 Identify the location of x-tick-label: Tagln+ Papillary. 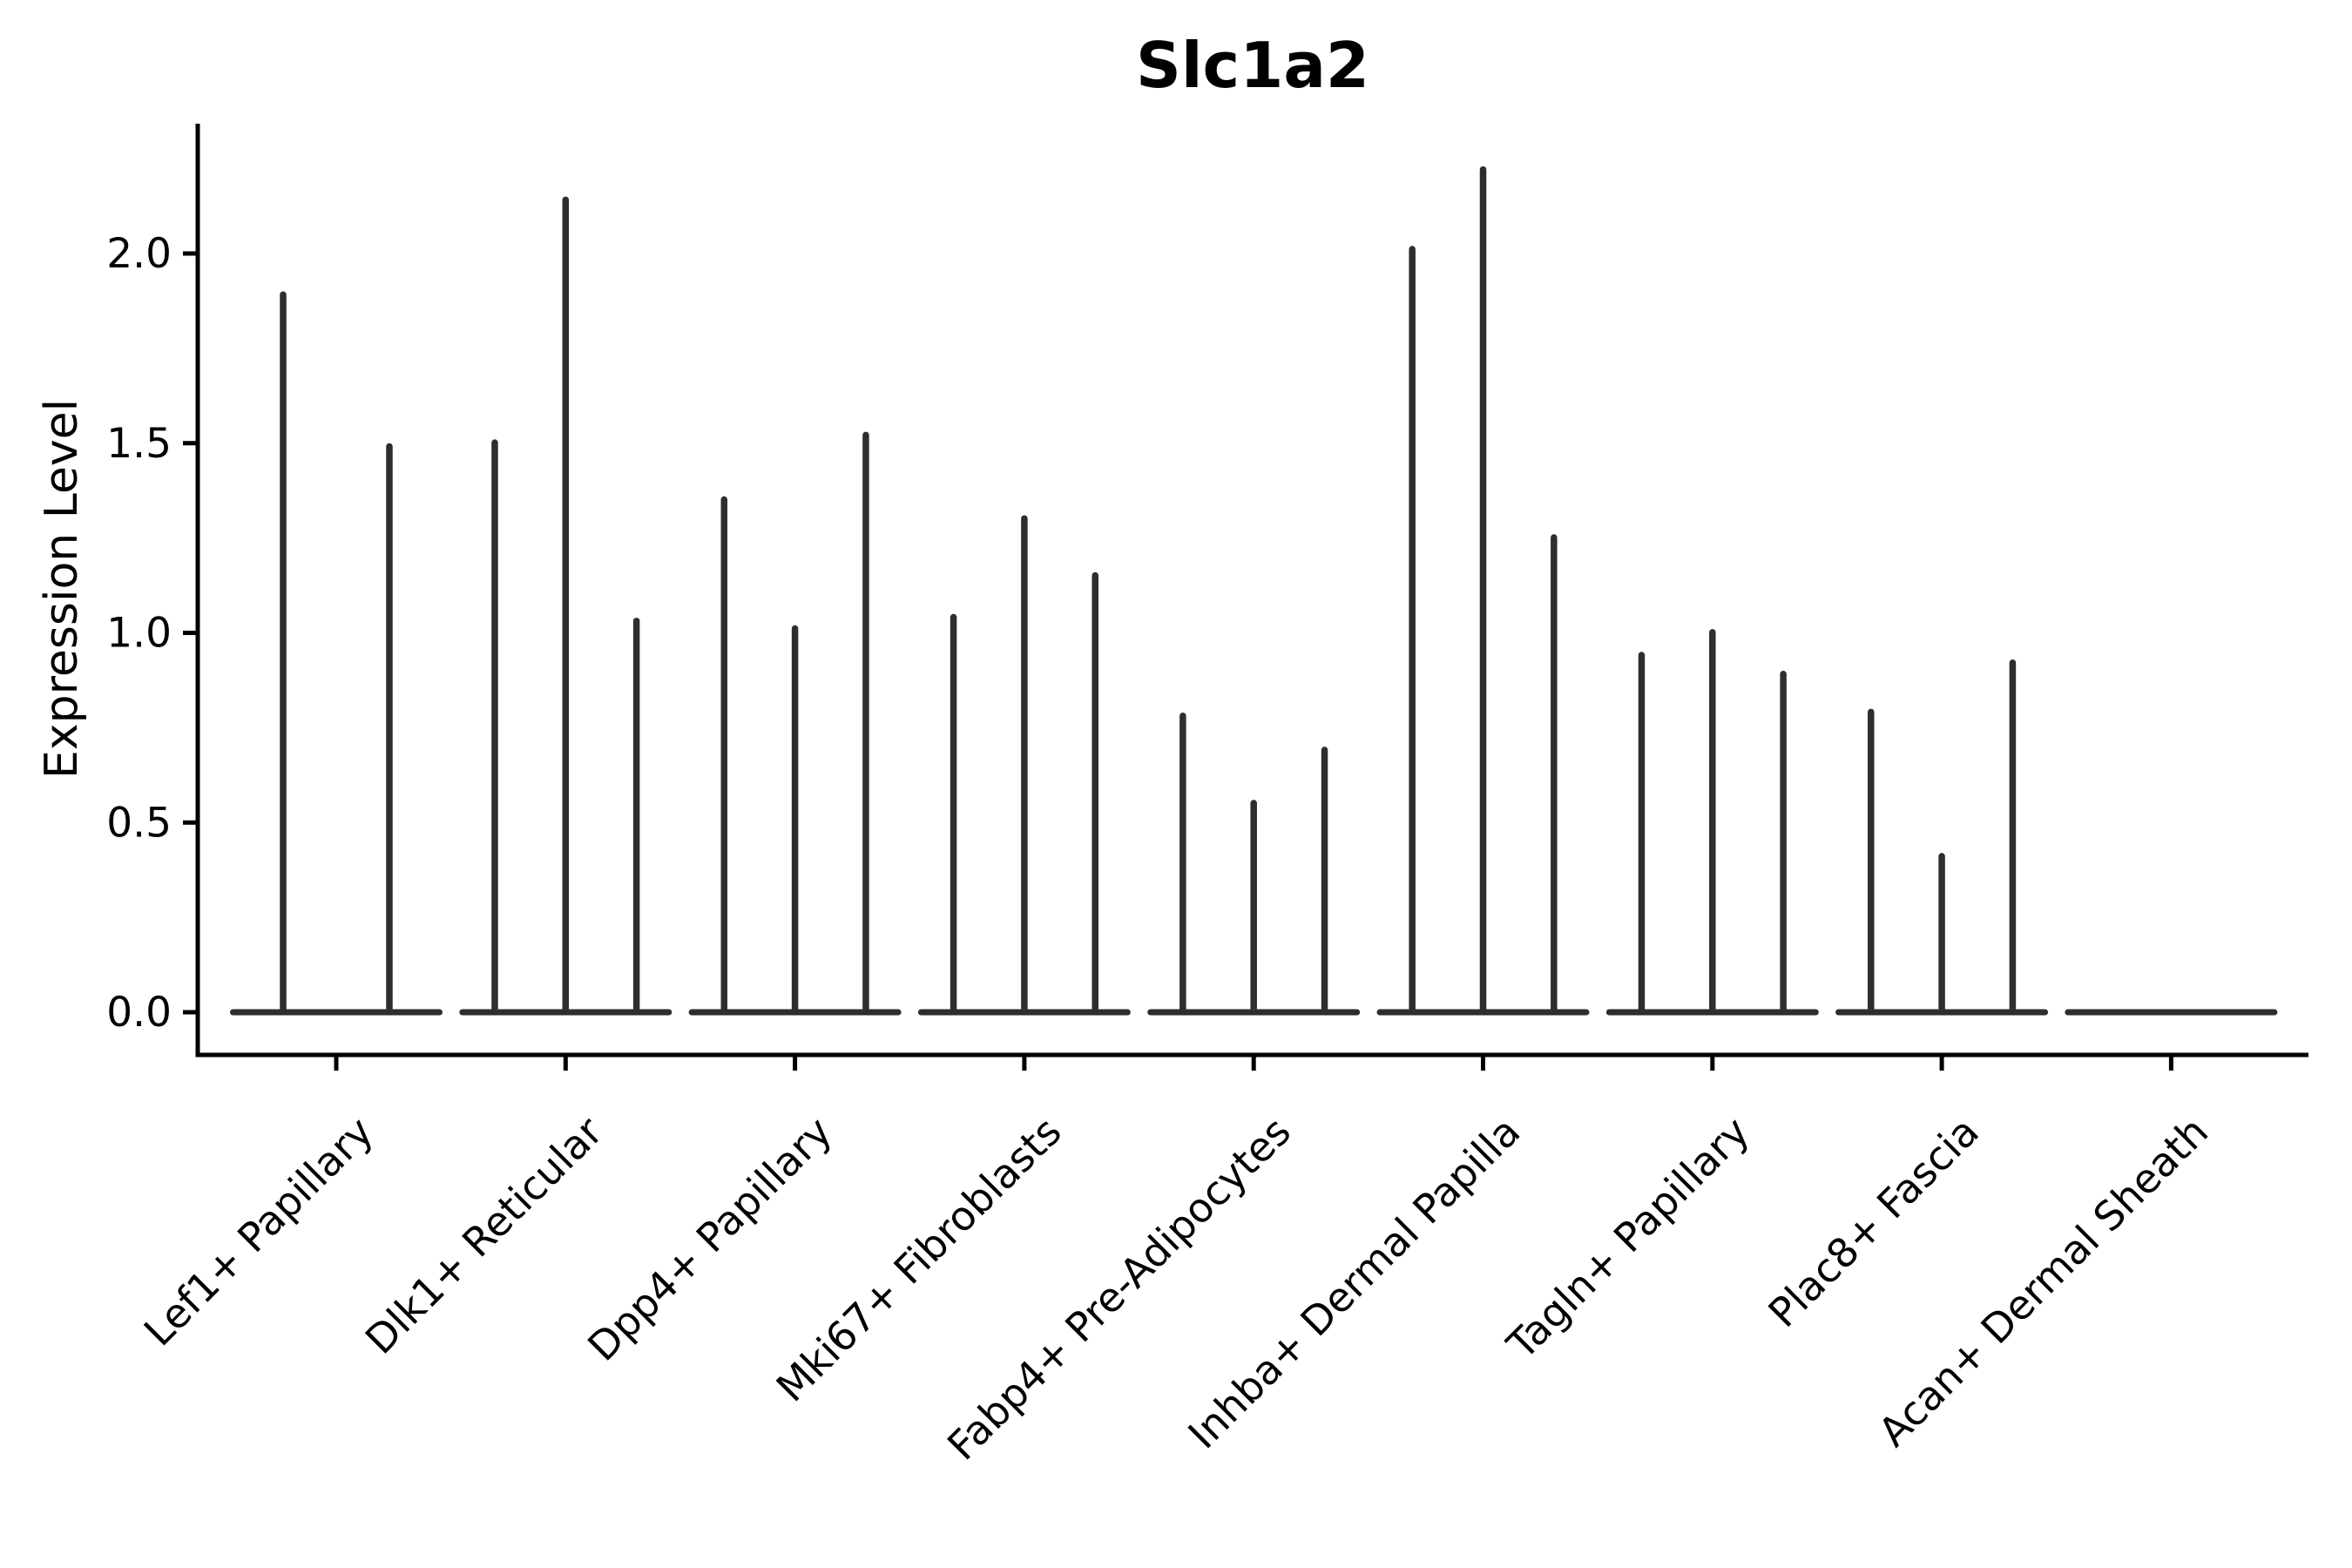
(1628, 1238).